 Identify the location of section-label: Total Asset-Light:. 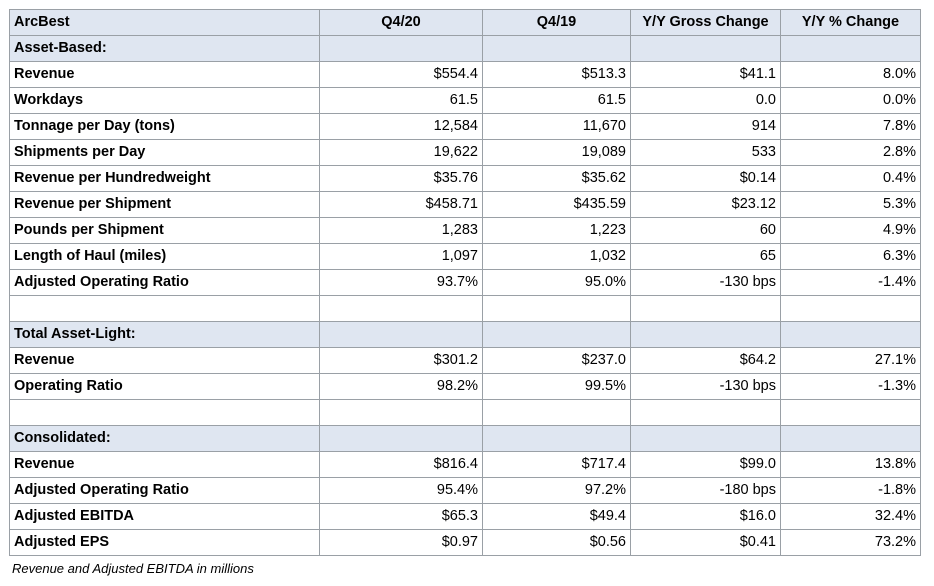
(164, 334).